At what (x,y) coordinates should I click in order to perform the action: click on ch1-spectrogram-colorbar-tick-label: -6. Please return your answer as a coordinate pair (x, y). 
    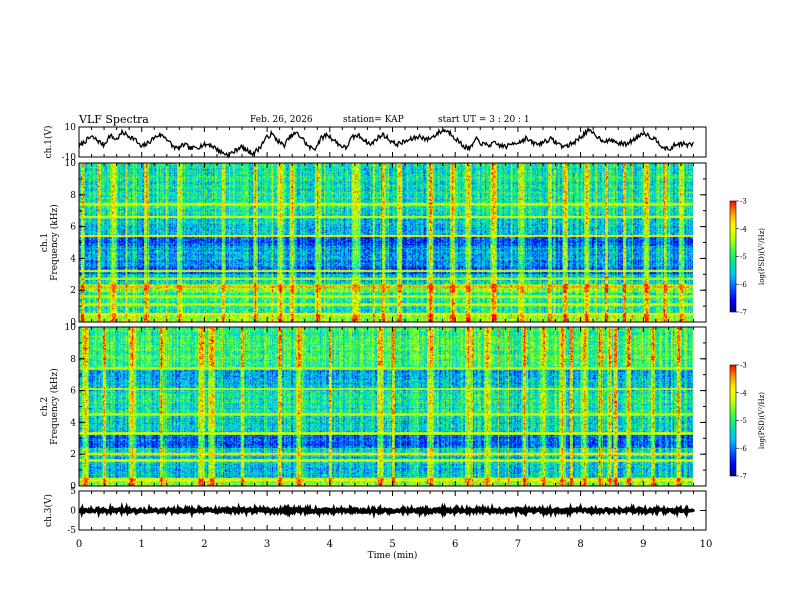
    Looking at the image, I should click on (743, 285).